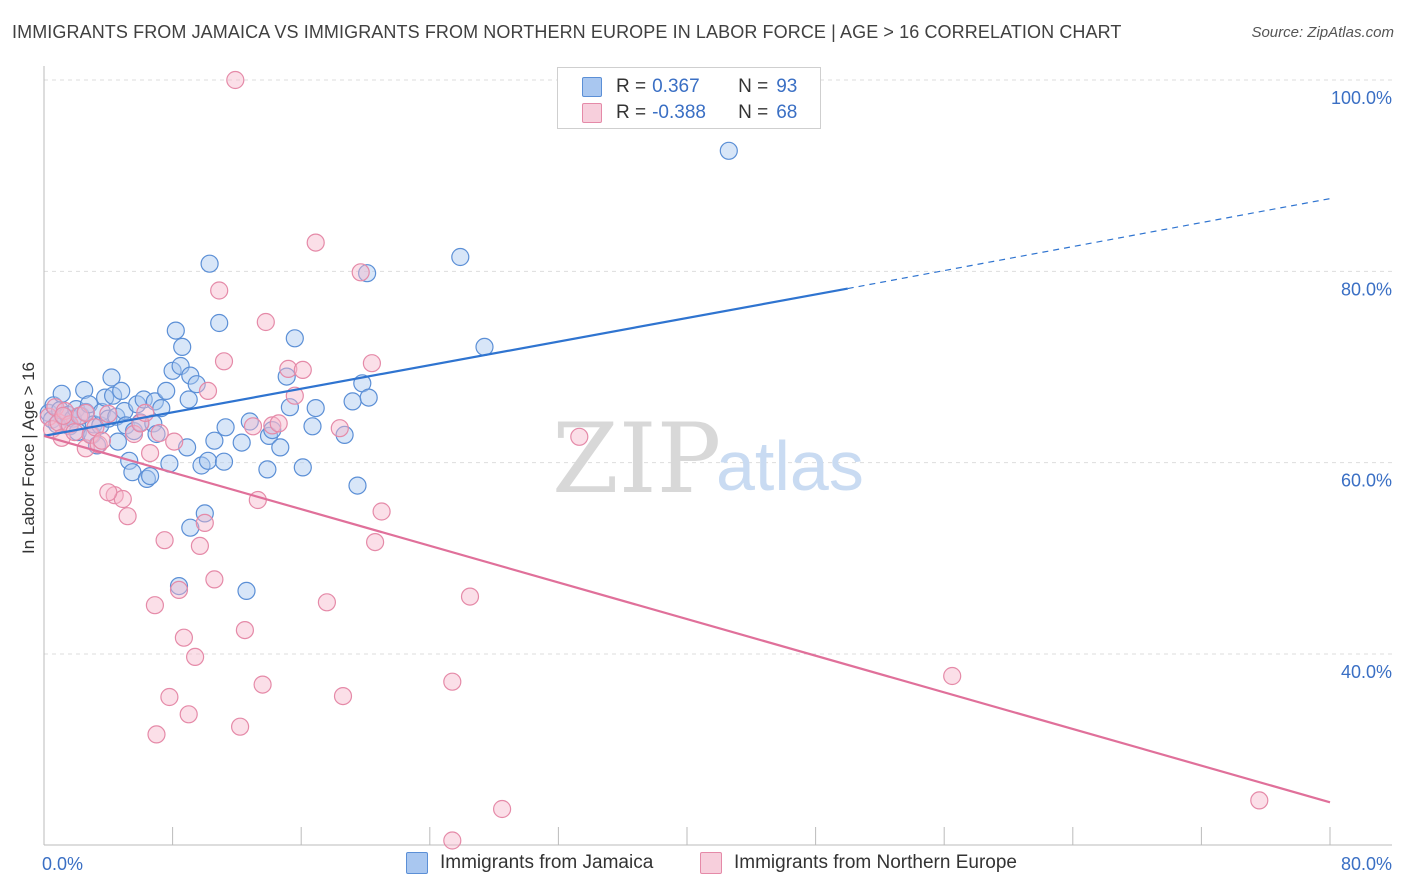 The width and height of the screenshot is (1406, 892). I want to click on legend-swatch-blue, so click(592, 87).